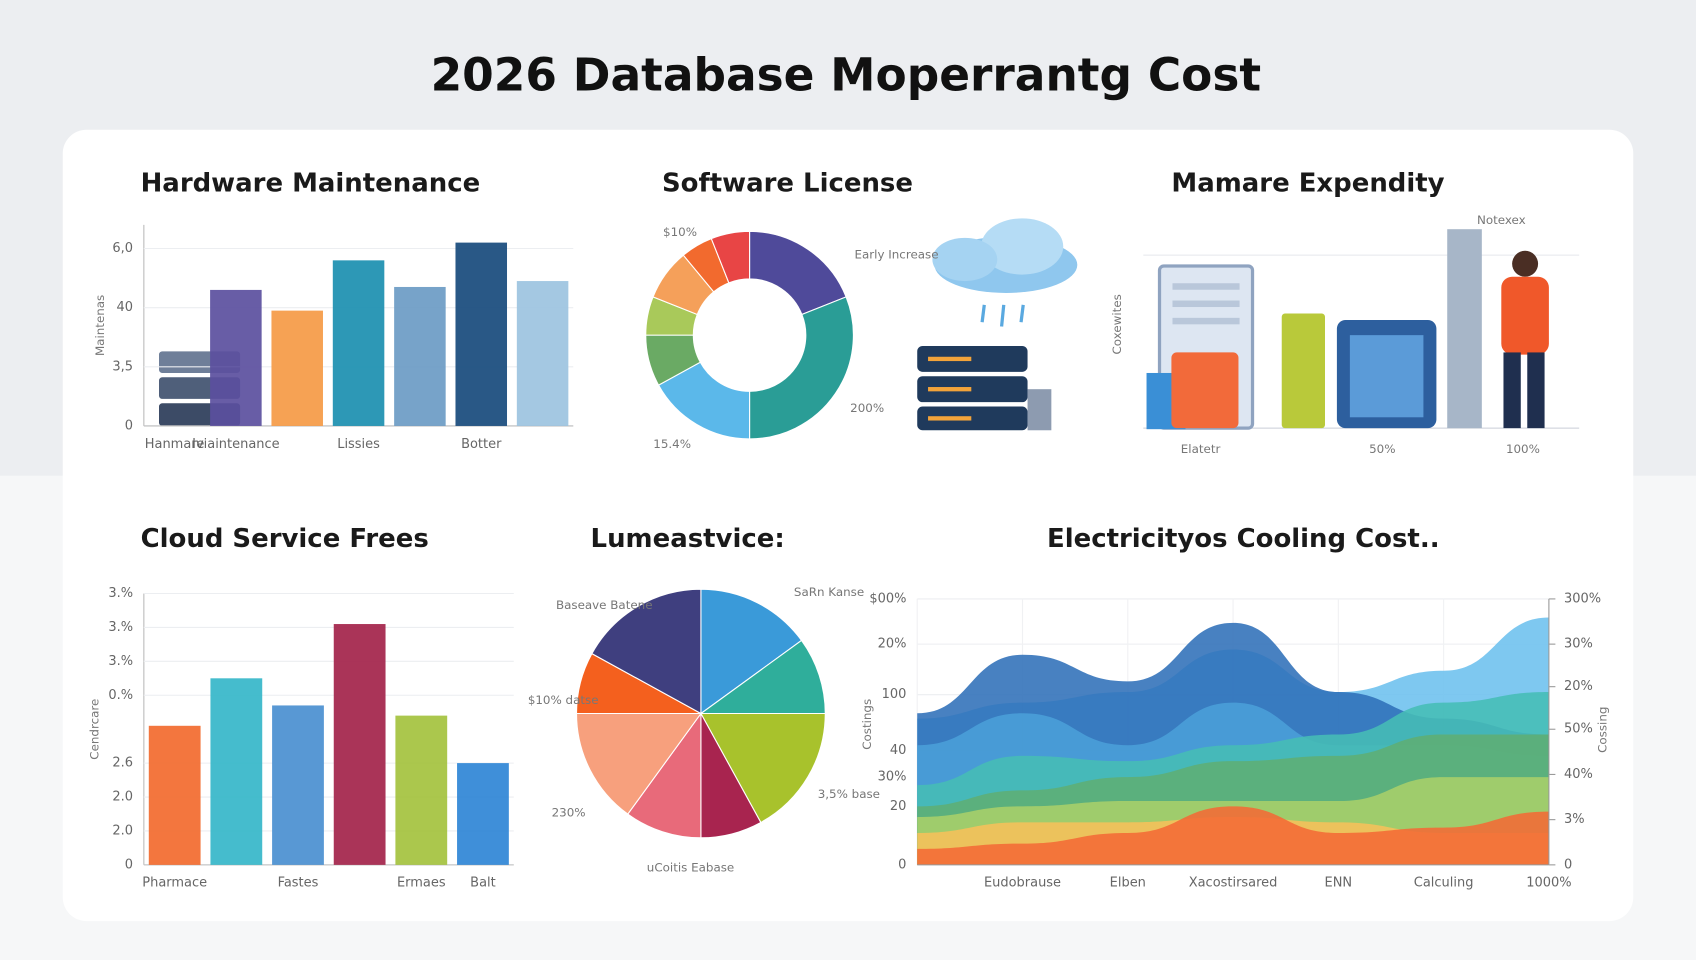 The image size is (1696, 960). I want to click on x-tick-label: Xacostirsared, so click(1233, 883).